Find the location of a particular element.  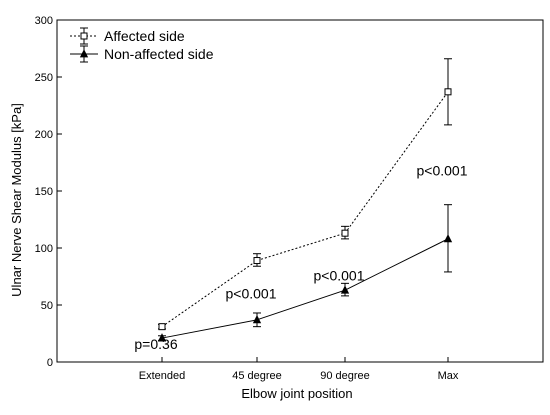

y-tick-label: 100 is located at coordinates (44, 249).